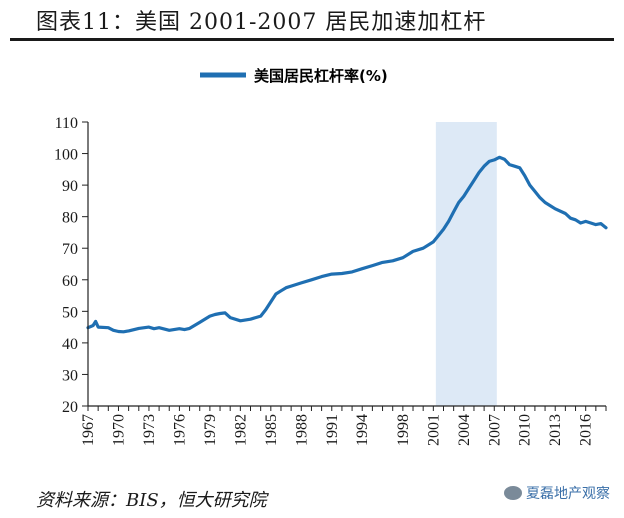  I want to click on x-tick-label: 1994, so click(362, 430).